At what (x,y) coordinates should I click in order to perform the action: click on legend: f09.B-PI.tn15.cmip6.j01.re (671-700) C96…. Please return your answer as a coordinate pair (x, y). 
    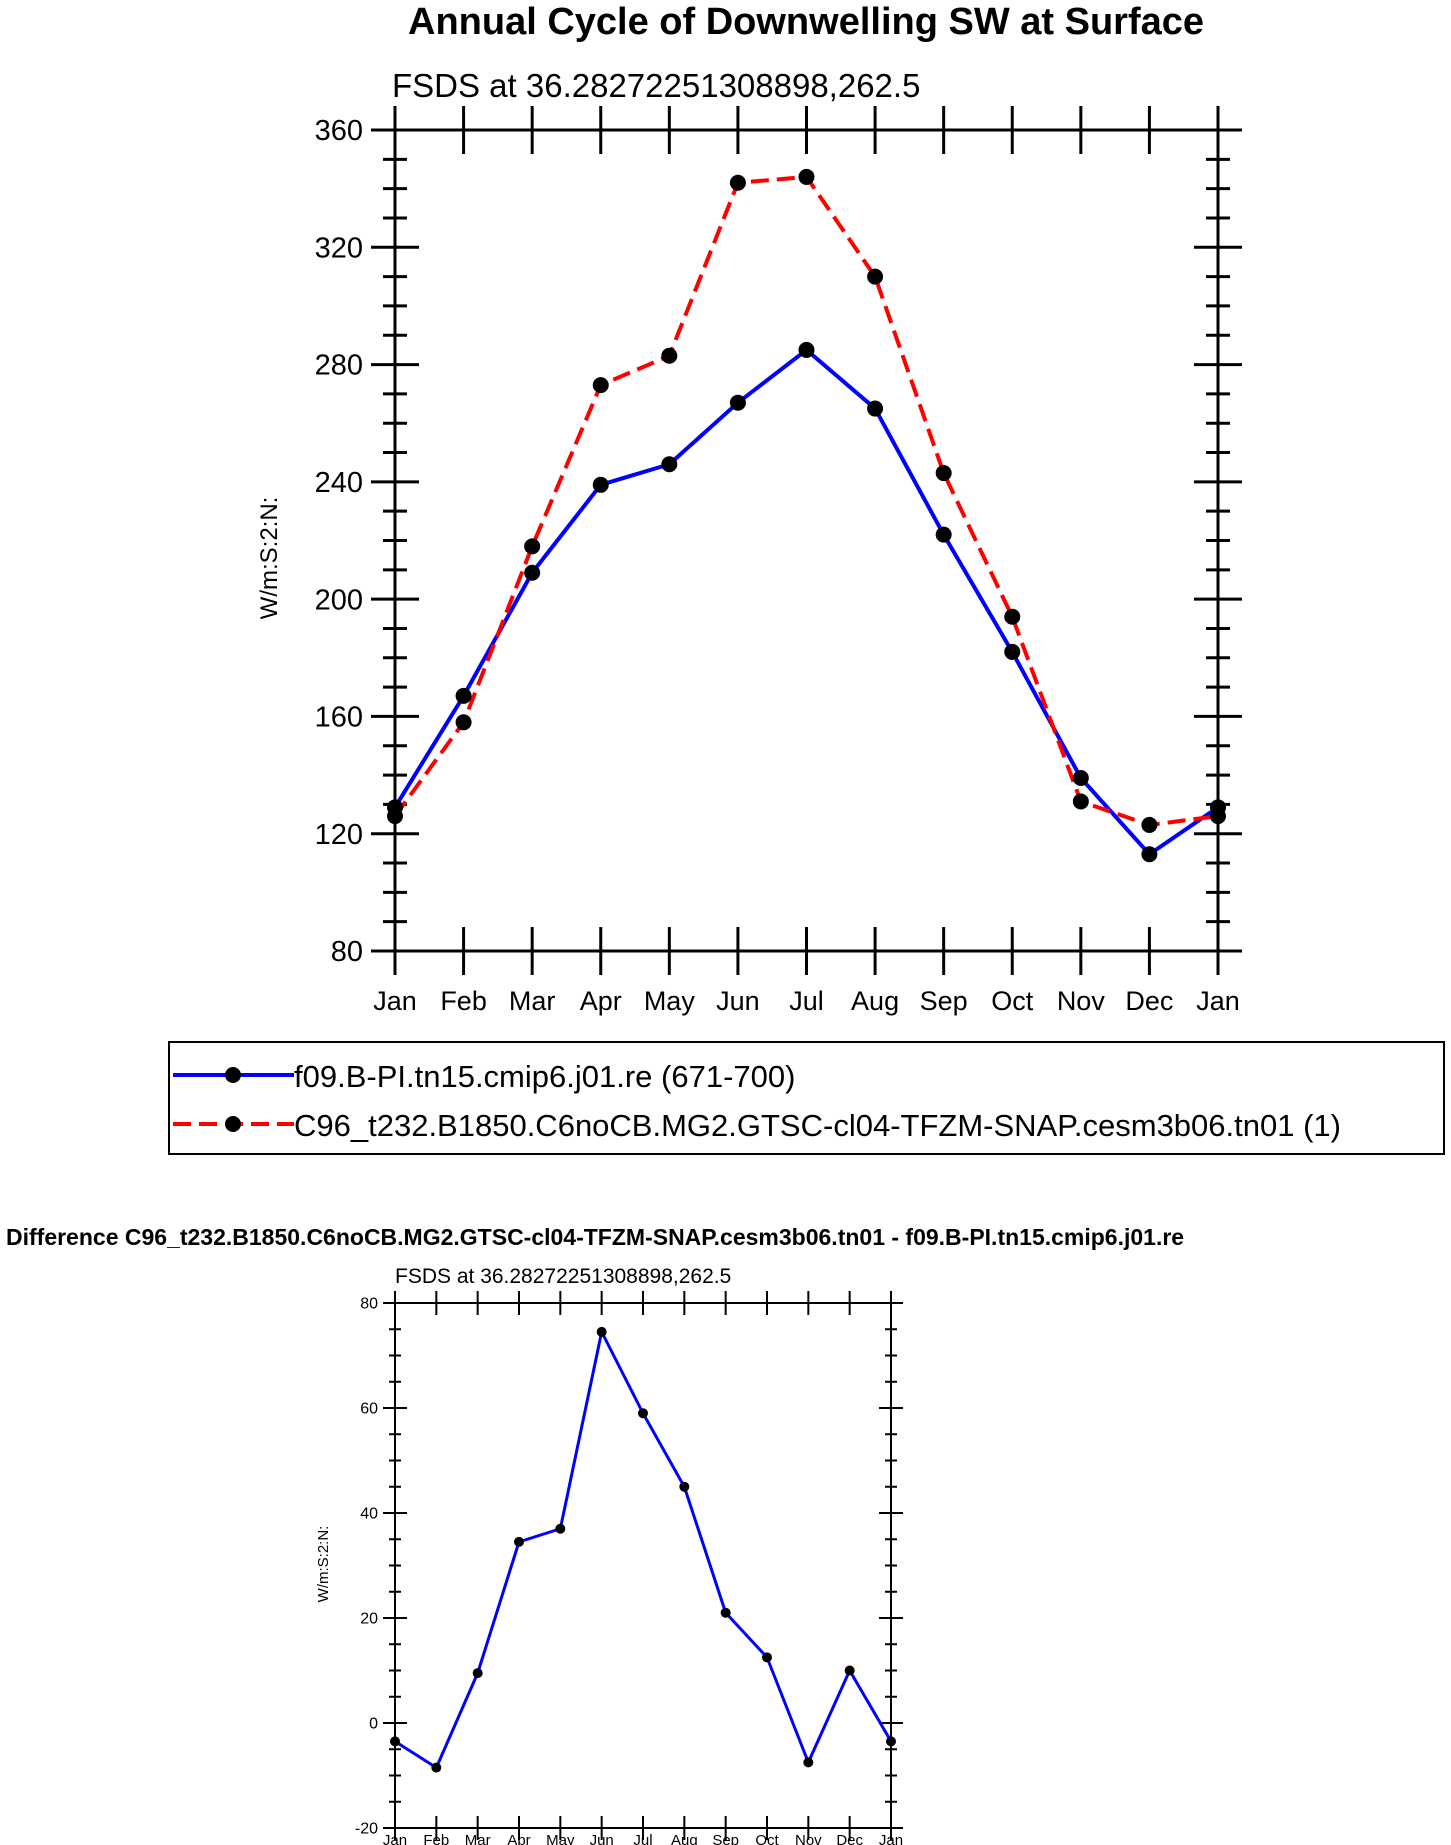
    Looking at the image, I should click on (806, 1098).